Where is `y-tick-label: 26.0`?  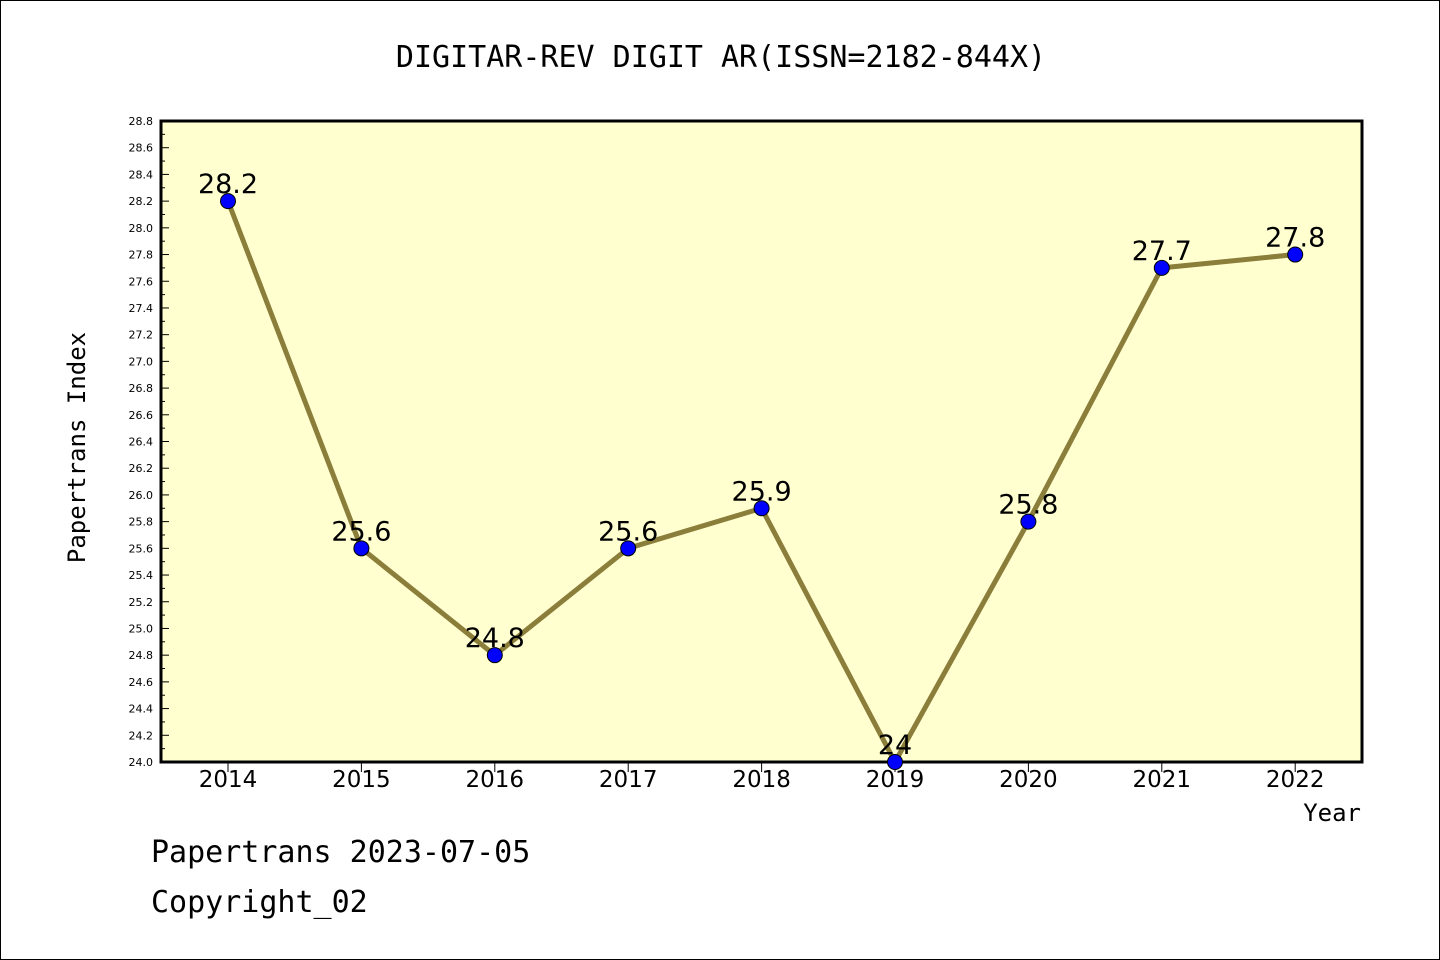
y-tick-label: 26.0 is located at coordinates (141, 495).